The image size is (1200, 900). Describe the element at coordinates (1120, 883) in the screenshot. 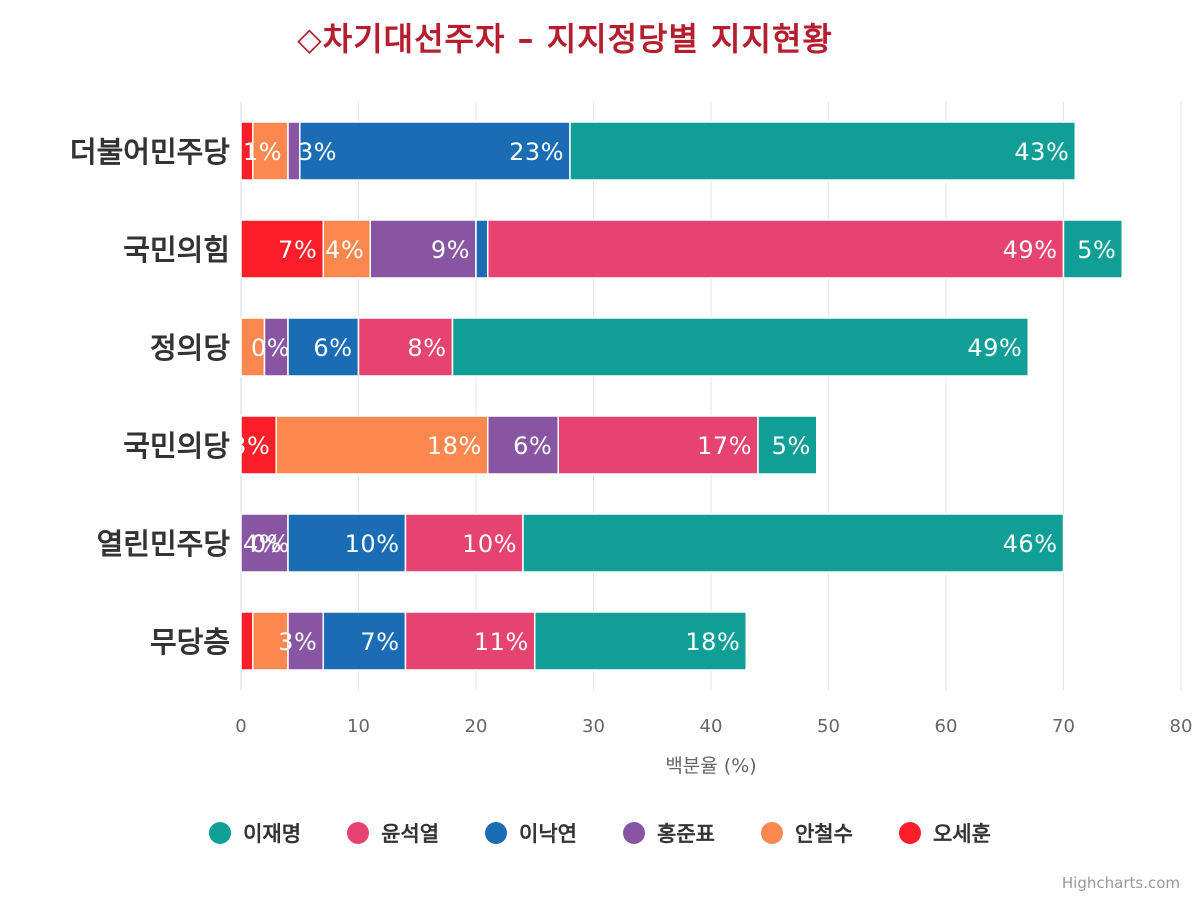

I see `credits-link: Highcharts.com` at that location.